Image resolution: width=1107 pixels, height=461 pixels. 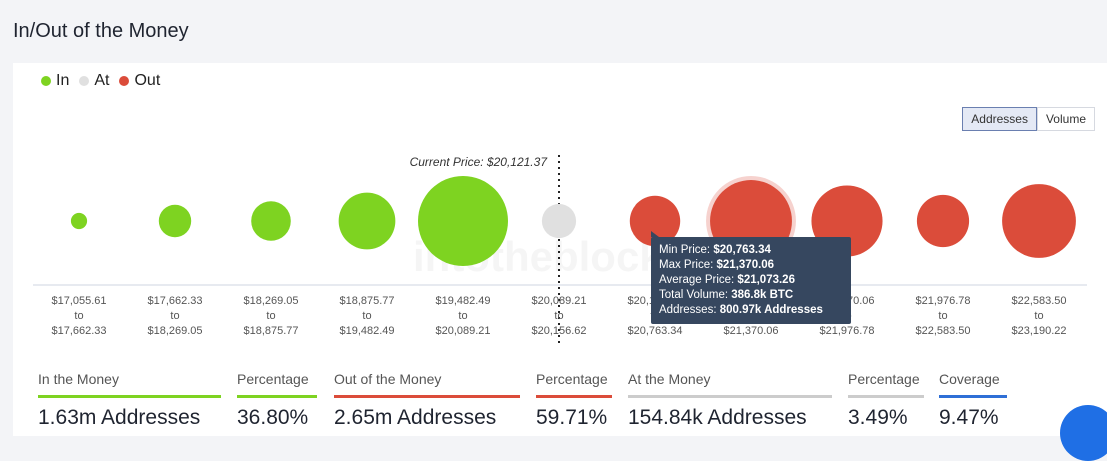 What do you see at coordinates (101, 31) in the screenshot?
I see `page-title: In/Out of the Money` at bounding box center [101, 31].